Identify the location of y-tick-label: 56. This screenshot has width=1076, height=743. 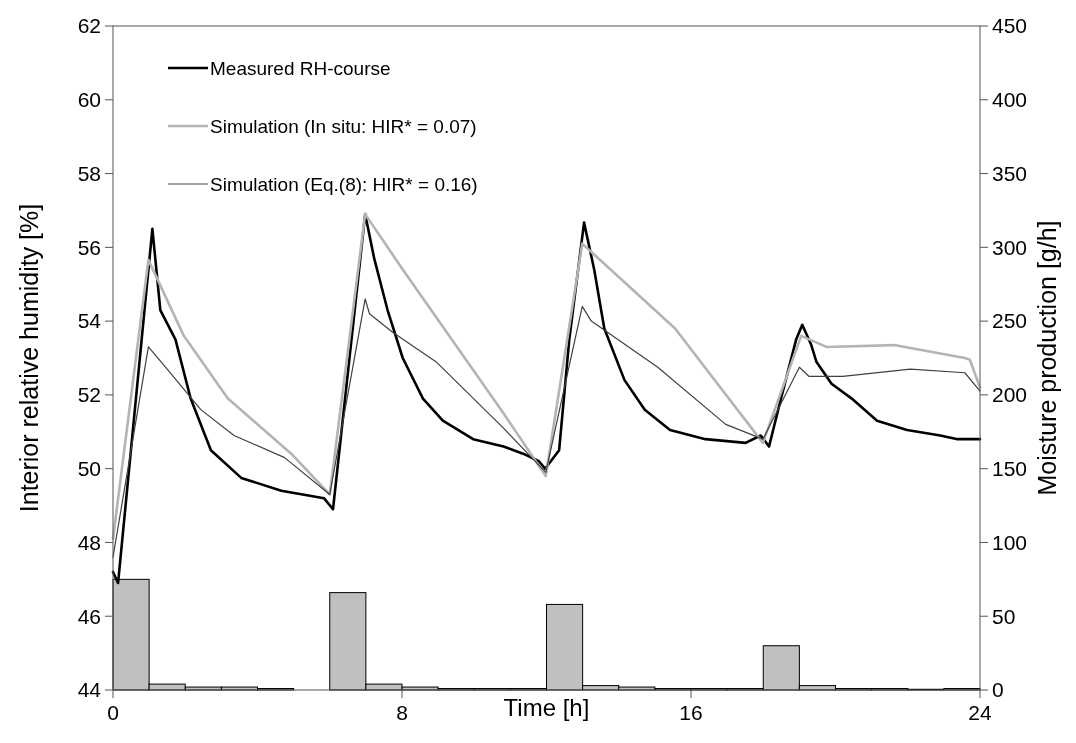
(89, 247).